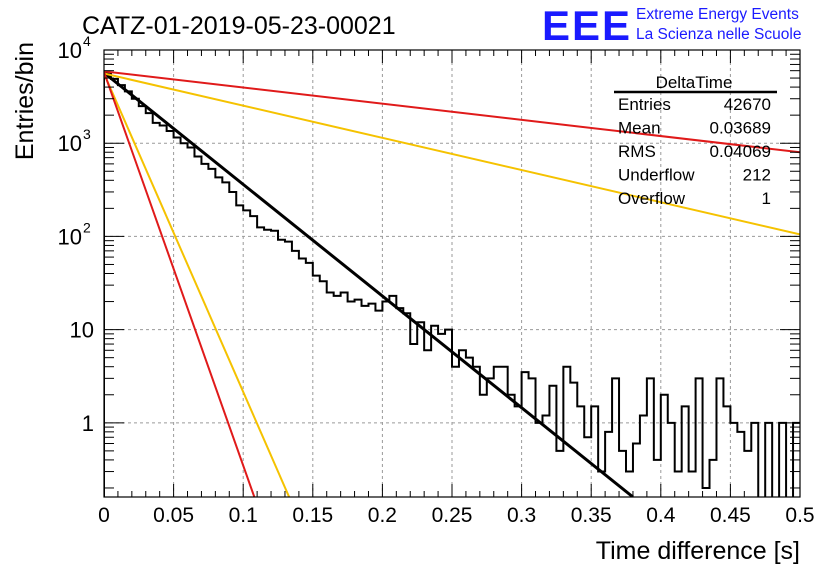 This screenshot has width=836, height=572. I want to click on stats-title: DeltaTime, so click(694, 82).